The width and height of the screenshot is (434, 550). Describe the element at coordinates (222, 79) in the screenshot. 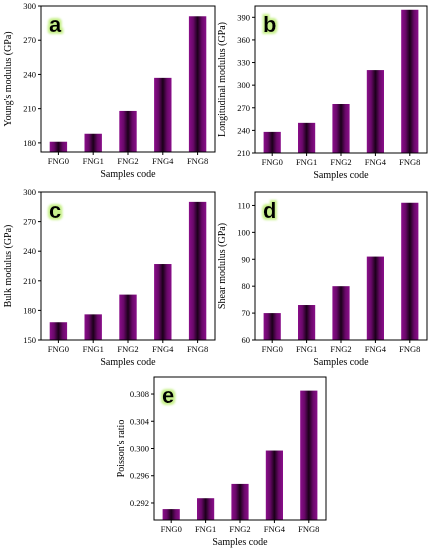

I see `y-axis-title: Longitudinal modulus (GPa)` at that location.